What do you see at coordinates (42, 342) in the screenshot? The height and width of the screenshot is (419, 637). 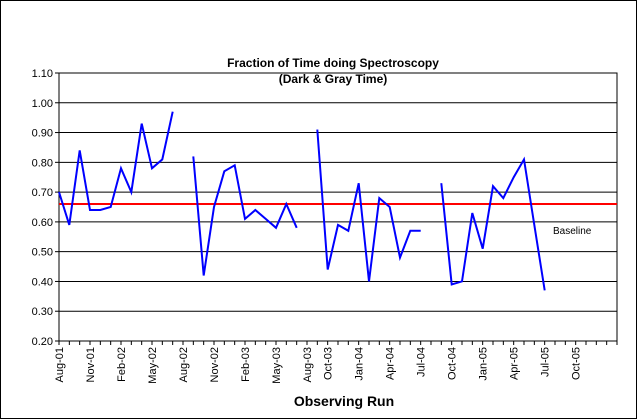 I see `y-tick-label: 0.20` at bounding box center [42, 342].